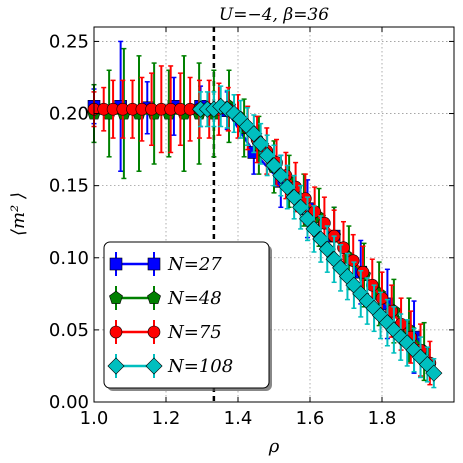 This screenshot has height=463, width=463. Describe the element at coordinates (69, 114) in the screenshot. I see `y-tick-label: 0.20` at that location.